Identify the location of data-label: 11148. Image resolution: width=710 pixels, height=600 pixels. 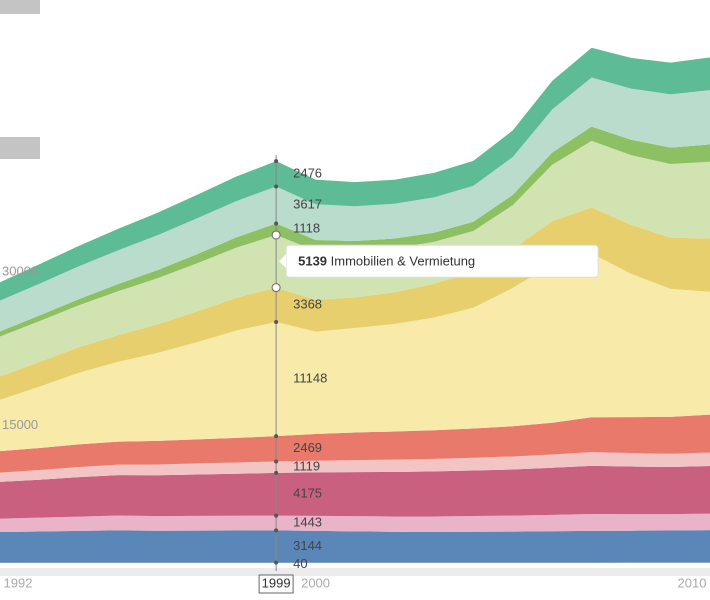
(310, 378).